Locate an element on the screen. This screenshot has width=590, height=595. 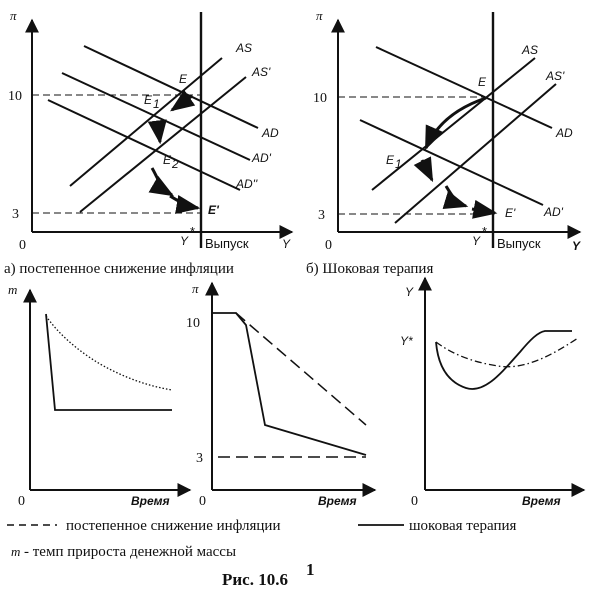
point-e2: E is located at coordinates (167, 160).